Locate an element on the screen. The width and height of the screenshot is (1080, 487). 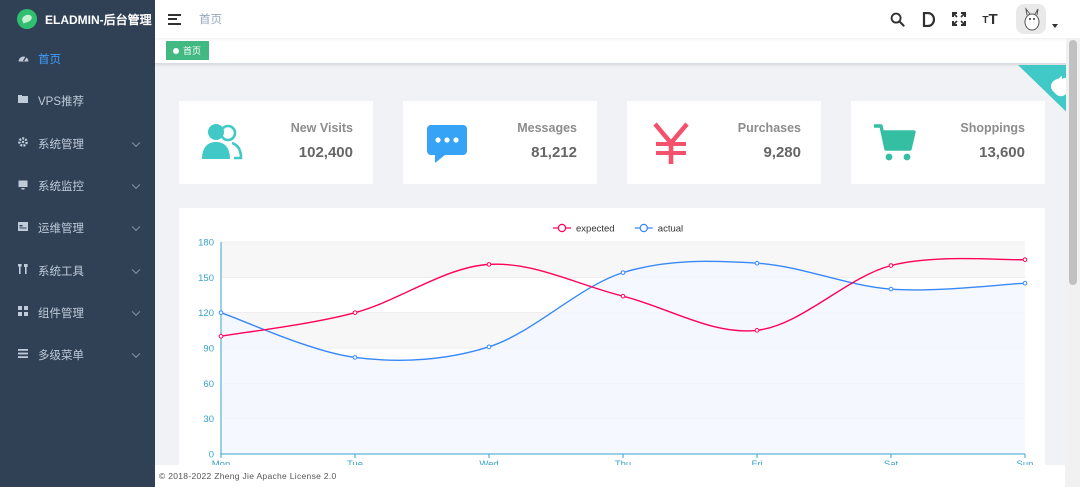
app-logo: ELADMIN-后台管理 is located at coordinates (77, 19).